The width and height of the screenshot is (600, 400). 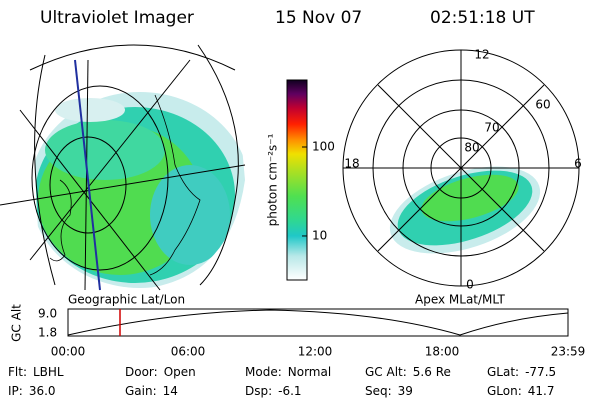 I want to click on x-tick-label: 00:00, so click(x=68, y=352).